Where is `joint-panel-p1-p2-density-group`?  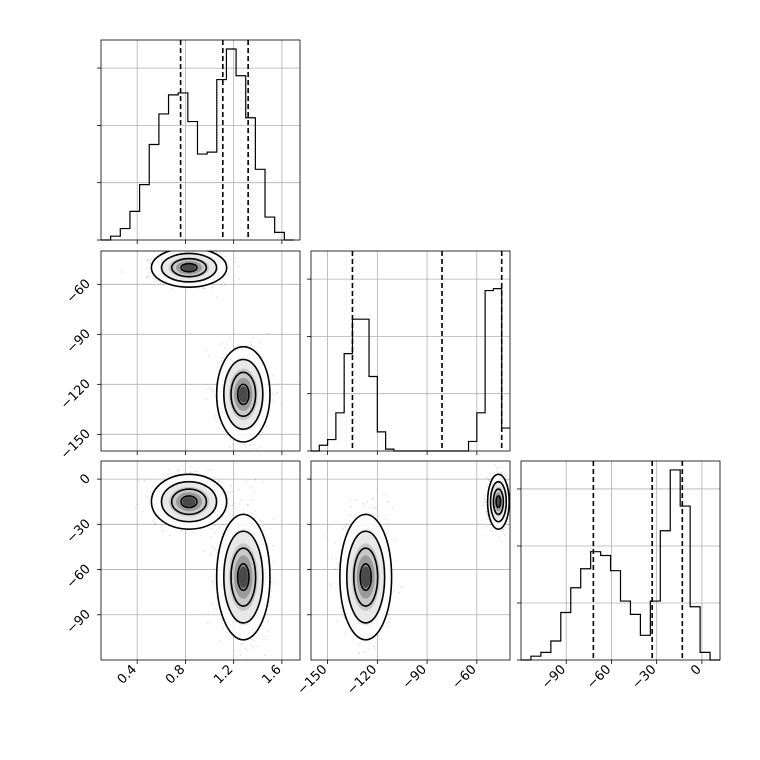
joint-panel-p1-p2-density-group is located at coordinates (416, 559).